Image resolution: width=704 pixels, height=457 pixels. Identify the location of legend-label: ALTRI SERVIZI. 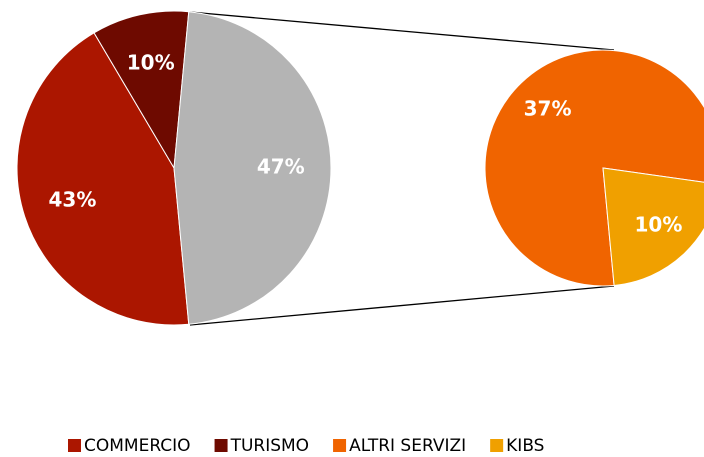
(407, 446).